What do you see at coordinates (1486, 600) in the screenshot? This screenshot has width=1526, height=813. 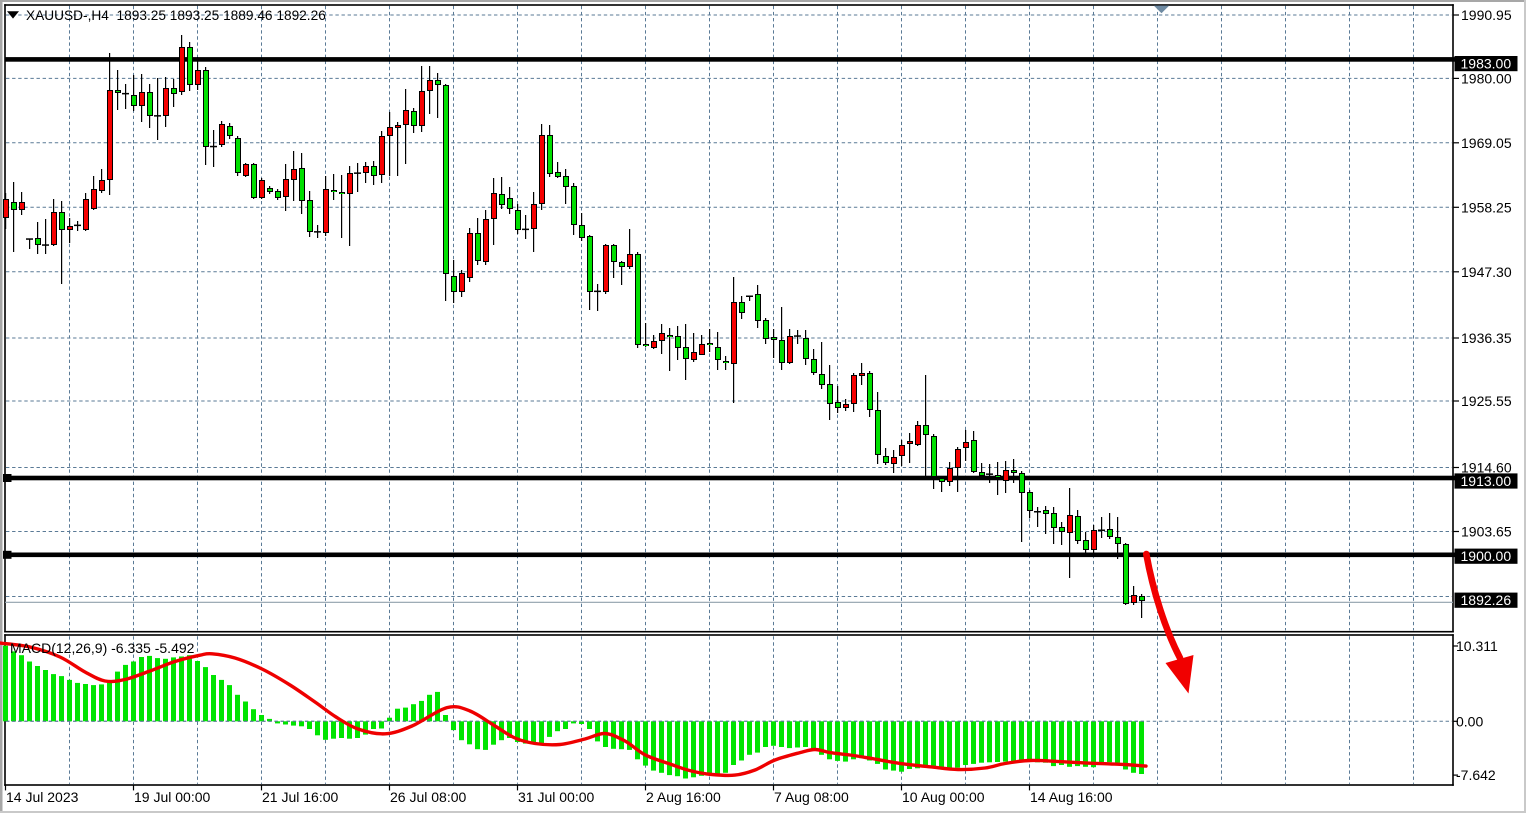 I see `svg-text: 1892.26` at bounding box center [1486, 600].